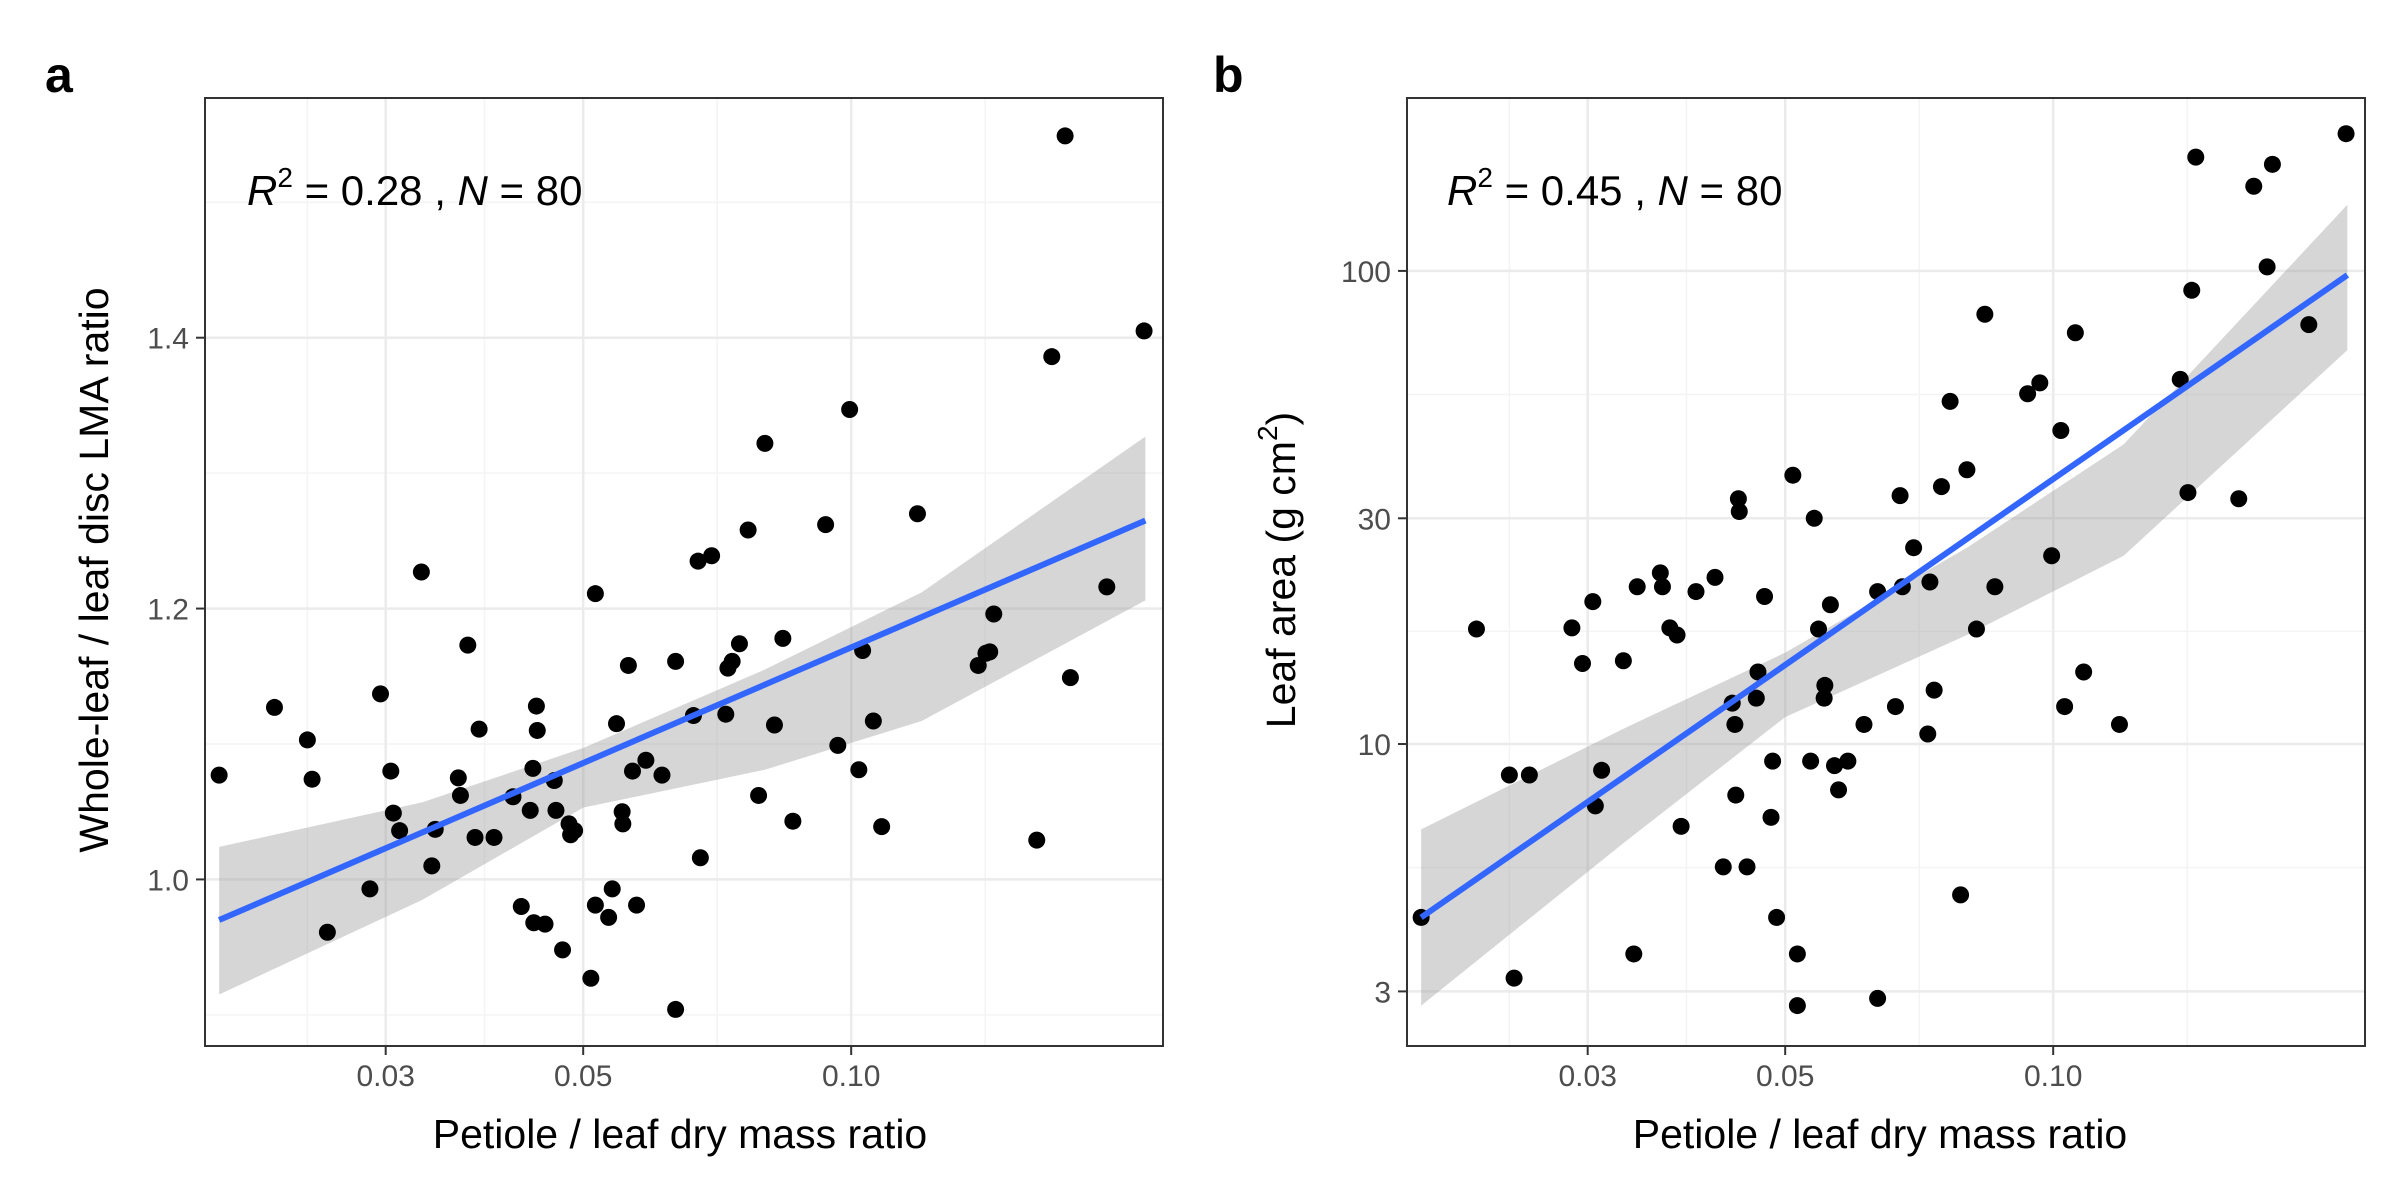  Describe the element at coordinates (1485, 177) in the screenshot. I see `r2-sup-b: 2` at that location.